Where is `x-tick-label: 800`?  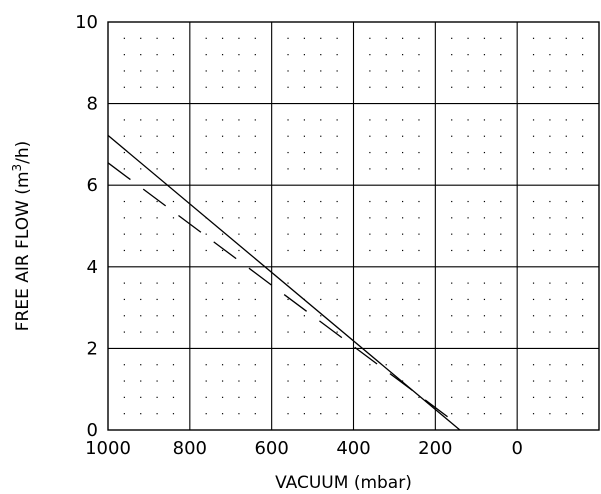
x-tick-label: 800 is located at coordinates (190, 448).